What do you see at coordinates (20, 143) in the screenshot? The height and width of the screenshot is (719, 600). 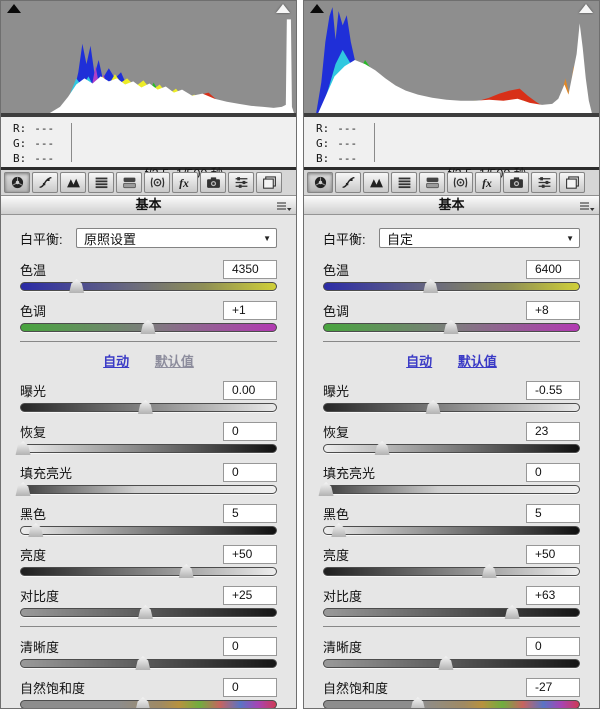 I see `g-label: G:` at bounding box center [20, 143].